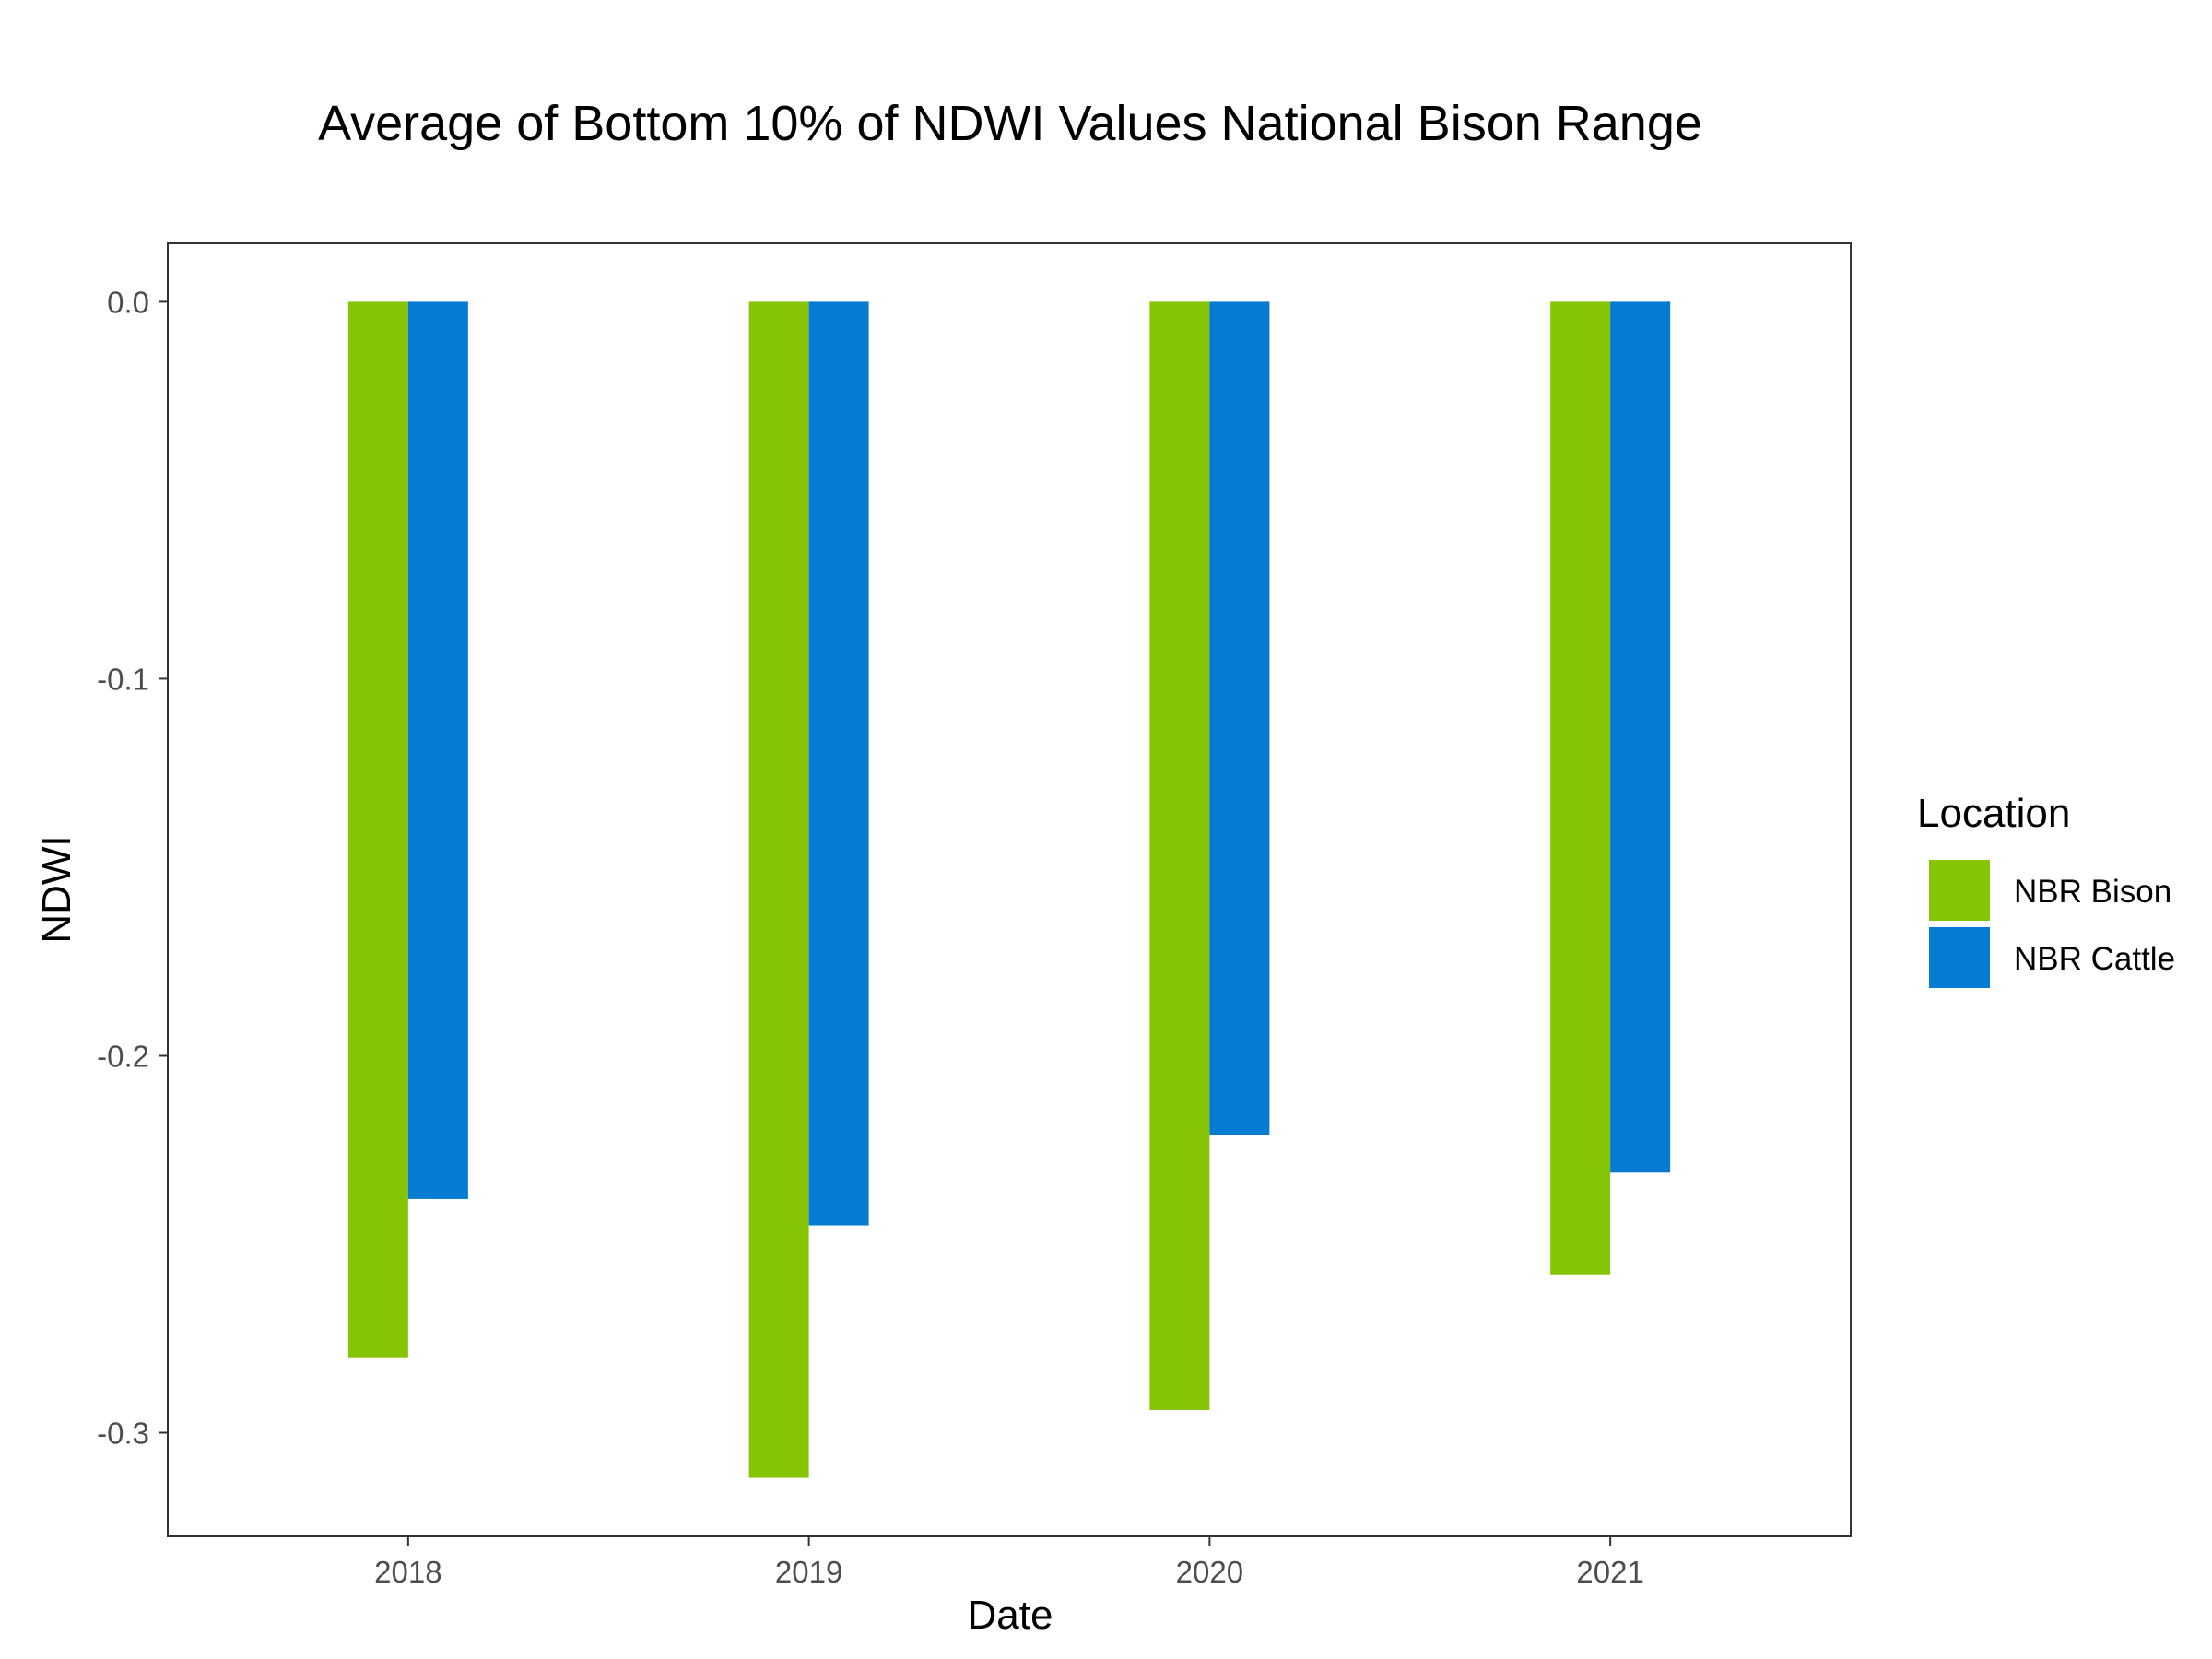 This screenshot has height=1659, width=2212. Describe the element at coordinates (1209, 1572) in the screenshot. I see `x-tick-label: 2020` at that location.